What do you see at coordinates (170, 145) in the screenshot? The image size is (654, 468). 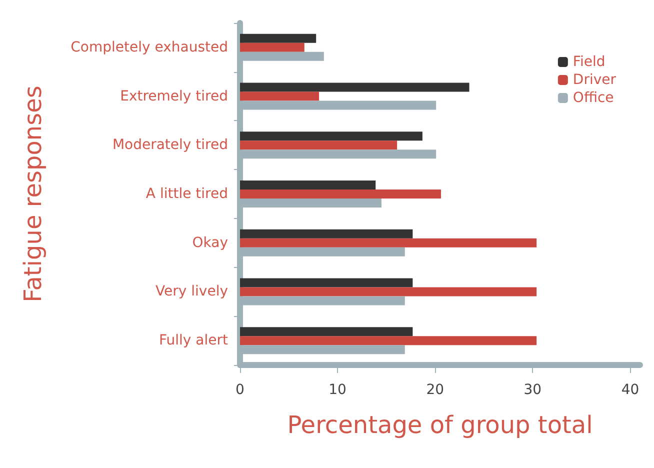 I see `y-tick-label: Moderately tired` at bounding box center [170, 145].